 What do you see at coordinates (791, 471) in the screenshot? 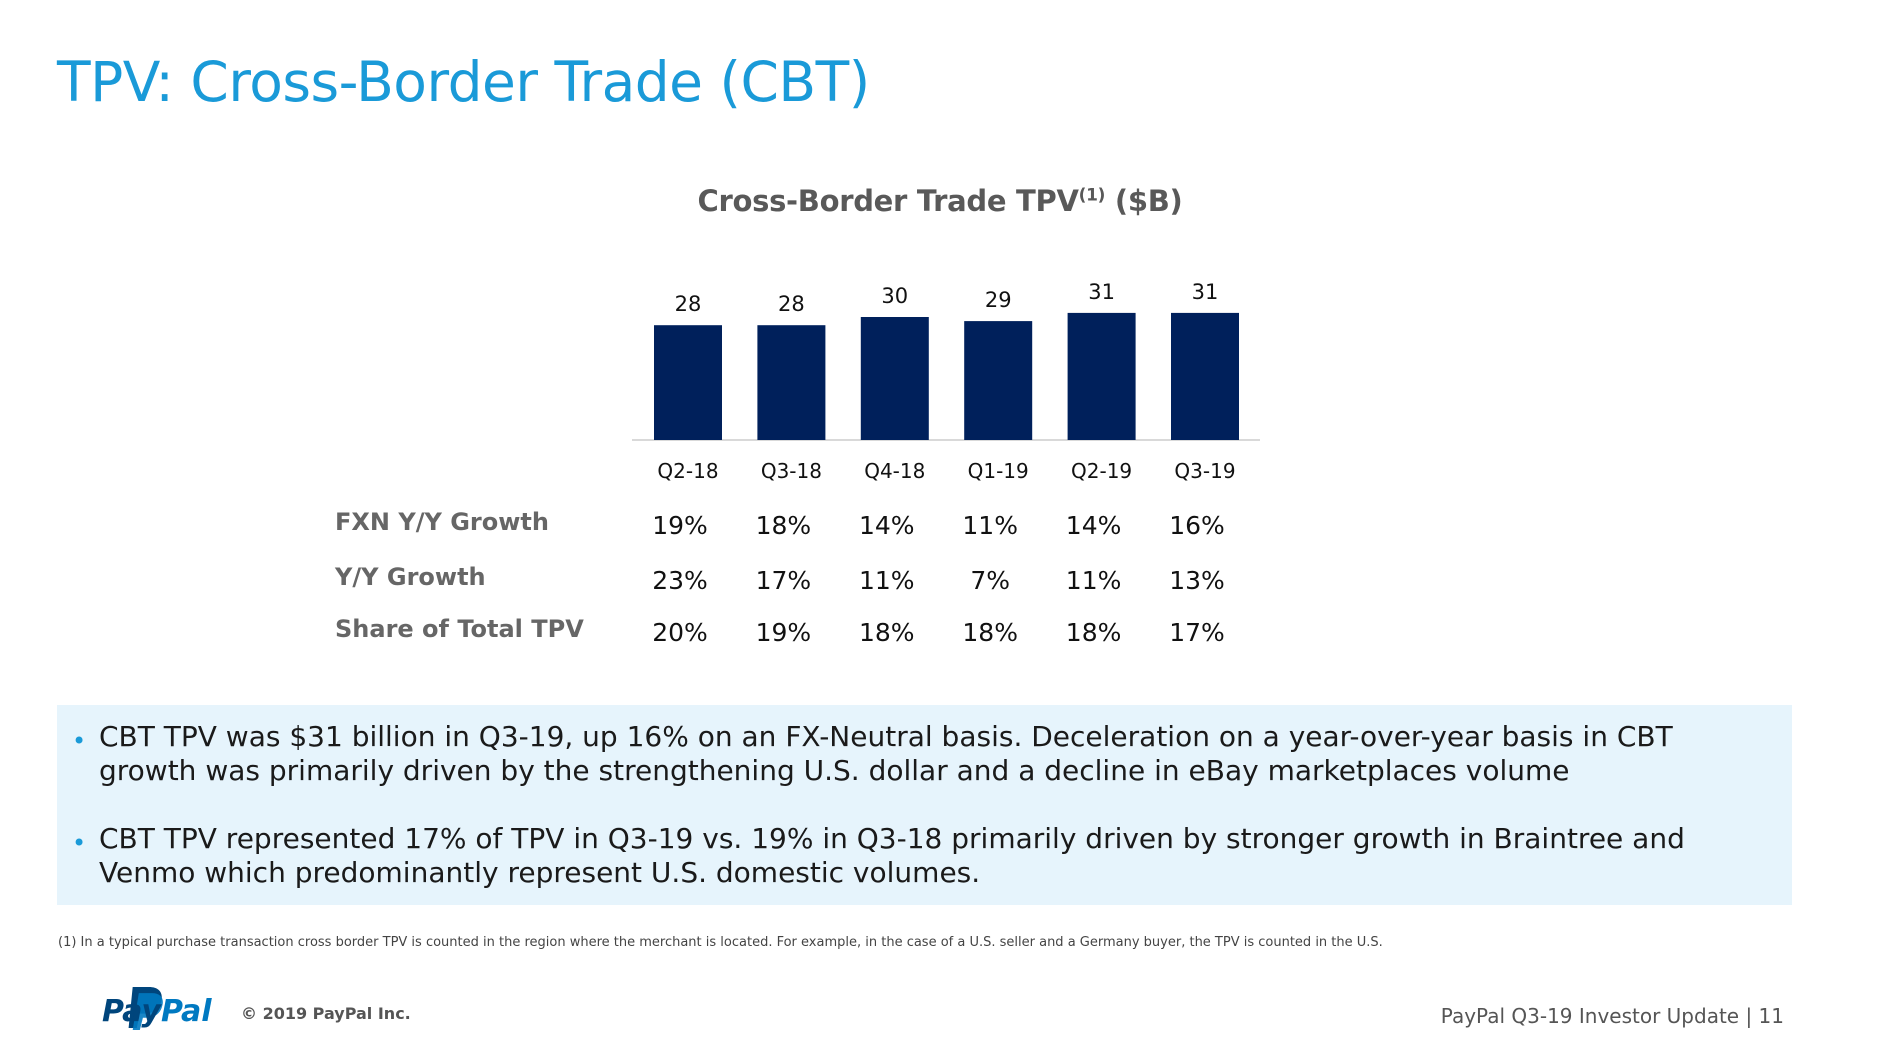
I see `x-tick-label: Q3-18` at bounding box center [791, 471].